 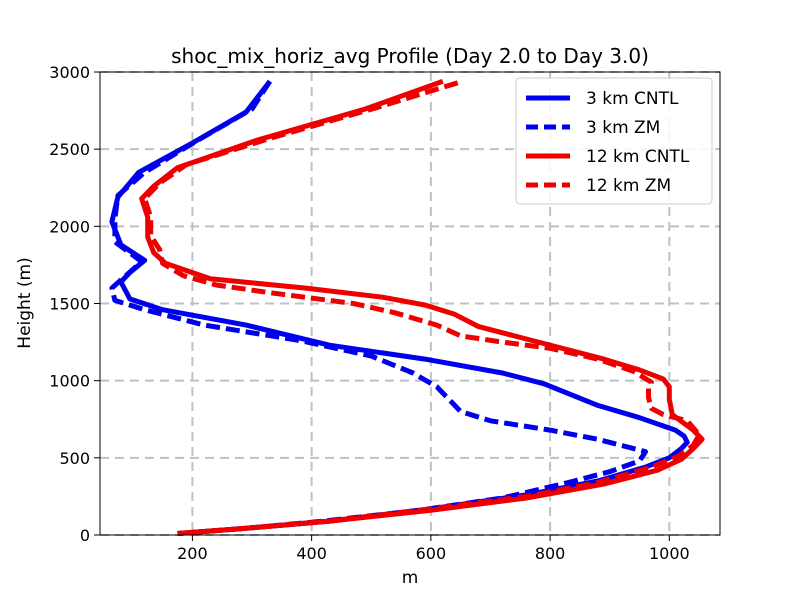 I want to click on y-axis-label: Height (m), so click(x=25, y=302).